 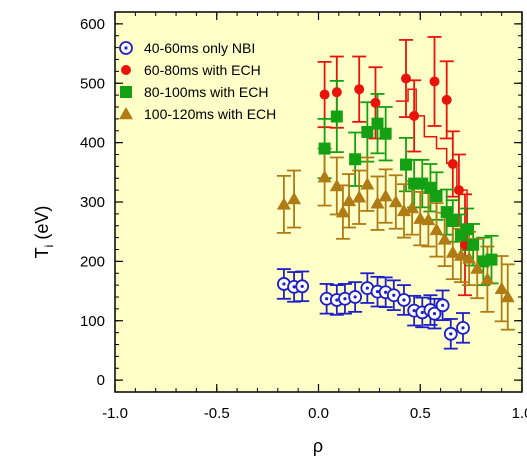 What do you see at coordinates (202, 70) in the screenshot?
I see `legend-label: 60-80ms with ECH` at bounding box center [202, 70].